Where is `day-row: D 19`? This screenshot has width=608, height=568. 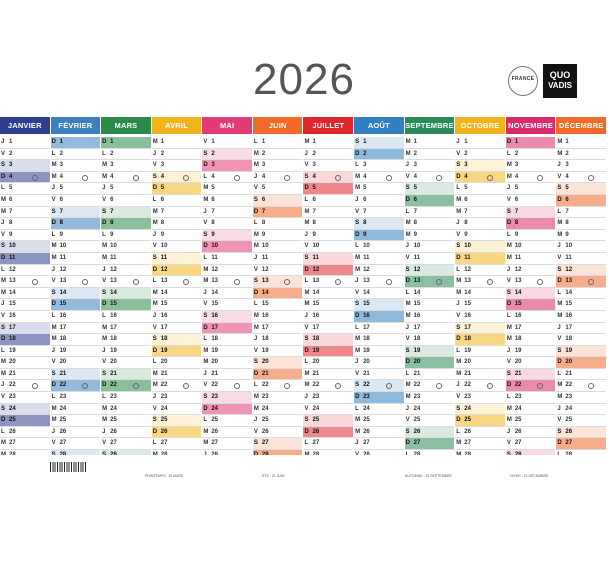 day-row: D 19 is located at coordinates (176, 351).